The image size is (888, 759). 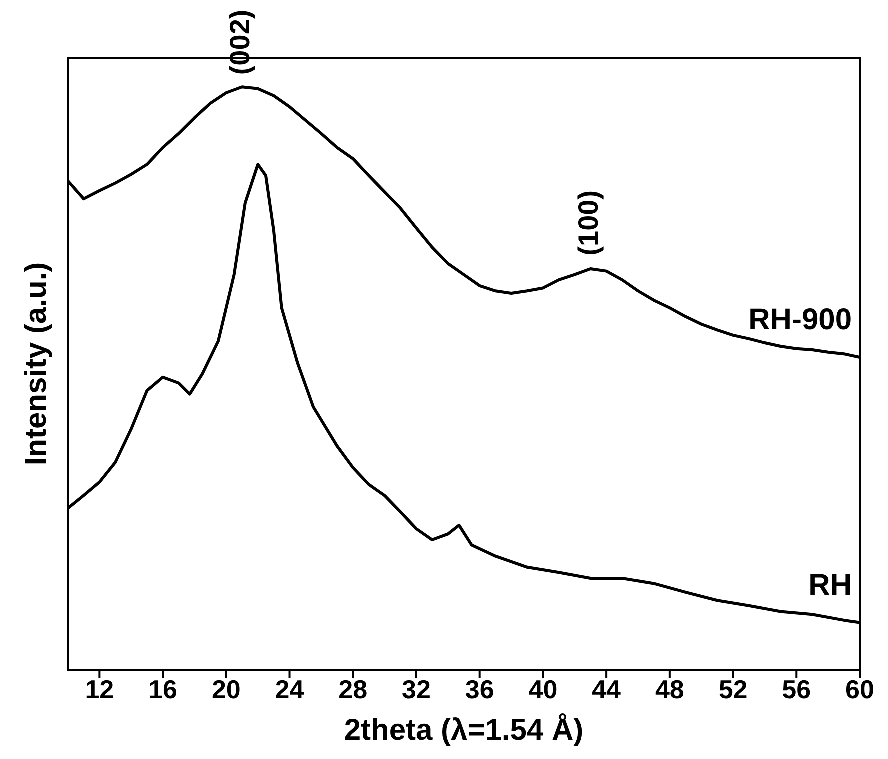 What do you see at coordinates (588, 223) in the screenshot?
I see `annotation: (100)` at bounding box center [588, 223].